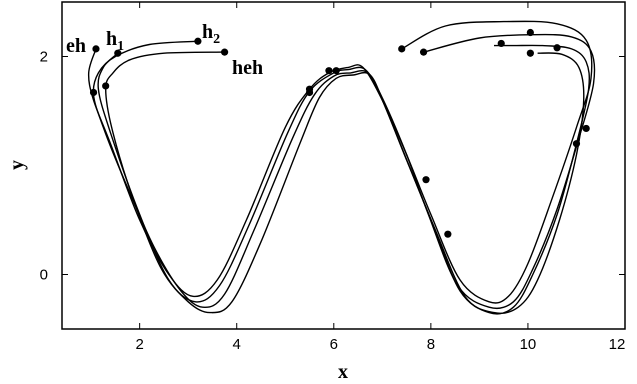  Describe the element at coordinates (44, 57) in the screenshot. I see `y-tick-label-1: 2` at that location.